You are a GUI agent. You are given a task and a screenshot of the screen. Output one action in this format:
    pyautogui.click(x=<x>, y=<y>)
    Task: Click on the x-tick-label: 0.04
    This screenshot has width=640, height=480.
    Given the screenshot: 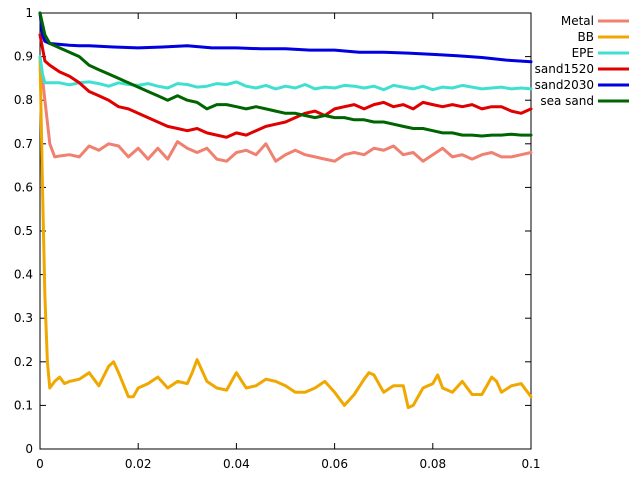 What is the action you would take?
    pyautogui.click(x=236, y=464)
    